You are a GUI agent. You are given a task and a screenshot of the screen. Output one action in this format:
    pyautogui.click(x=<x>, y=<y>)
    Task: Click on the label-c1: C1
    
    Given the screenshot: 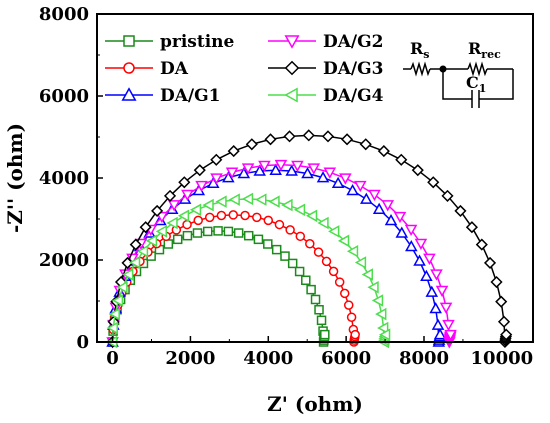 What is the action you would take?
    pyautogui.click(x=476, y=84)
    